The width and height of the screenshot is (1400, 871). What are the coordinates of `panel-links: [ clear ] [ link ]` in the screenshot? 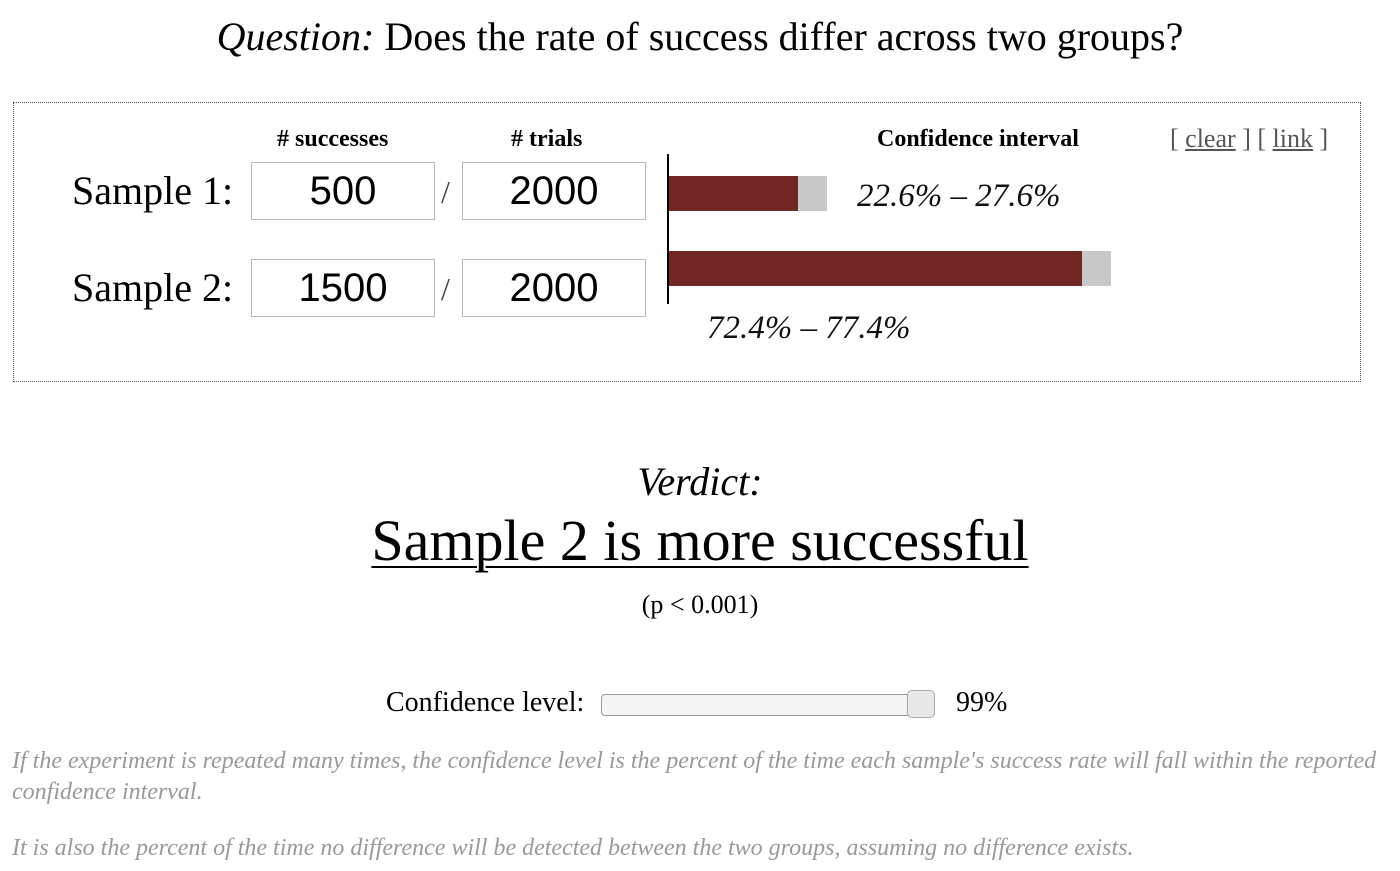 It's located at (1249, 138).